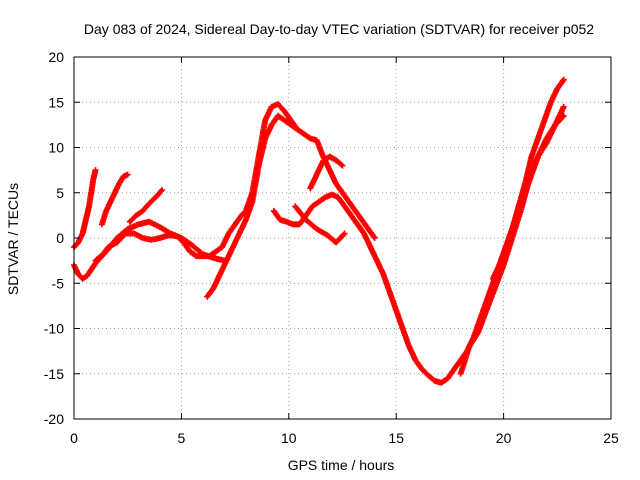 The image size is (640, 480). Describe the element at coordinates (58, 283) in the screenshot. I see `y-tick-label: -5` at that location.